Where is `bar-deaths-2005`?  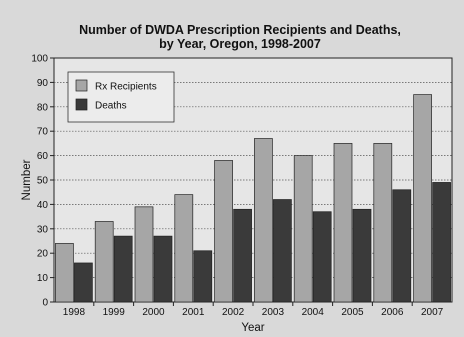
bar-deaths-2005 is located at coordinates (362, 255).